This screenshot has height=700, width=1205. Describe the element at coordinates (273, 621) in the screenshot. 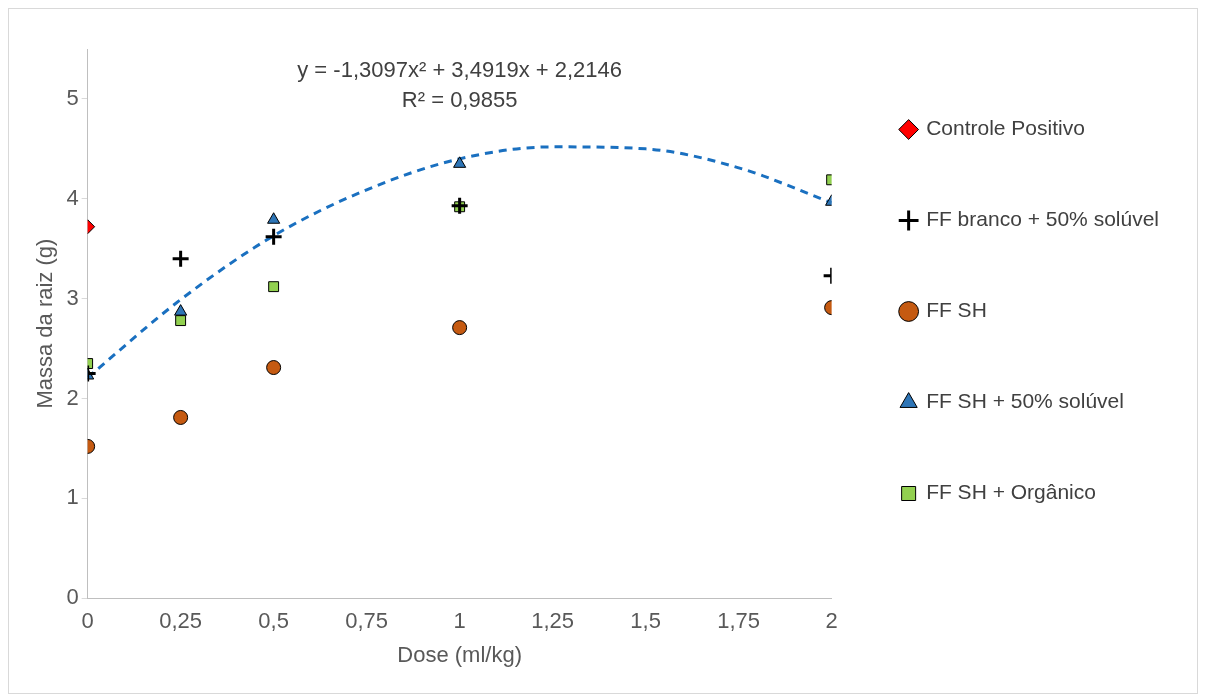

I see `x-tick-label: 0,5` at that location.